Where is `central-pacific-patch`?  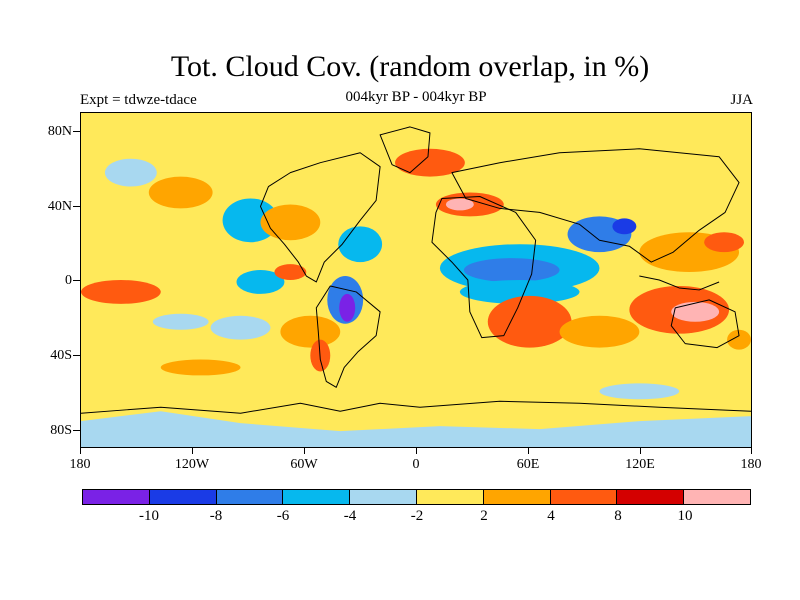
central-pacific-patch is located at coordinates (250, 220).